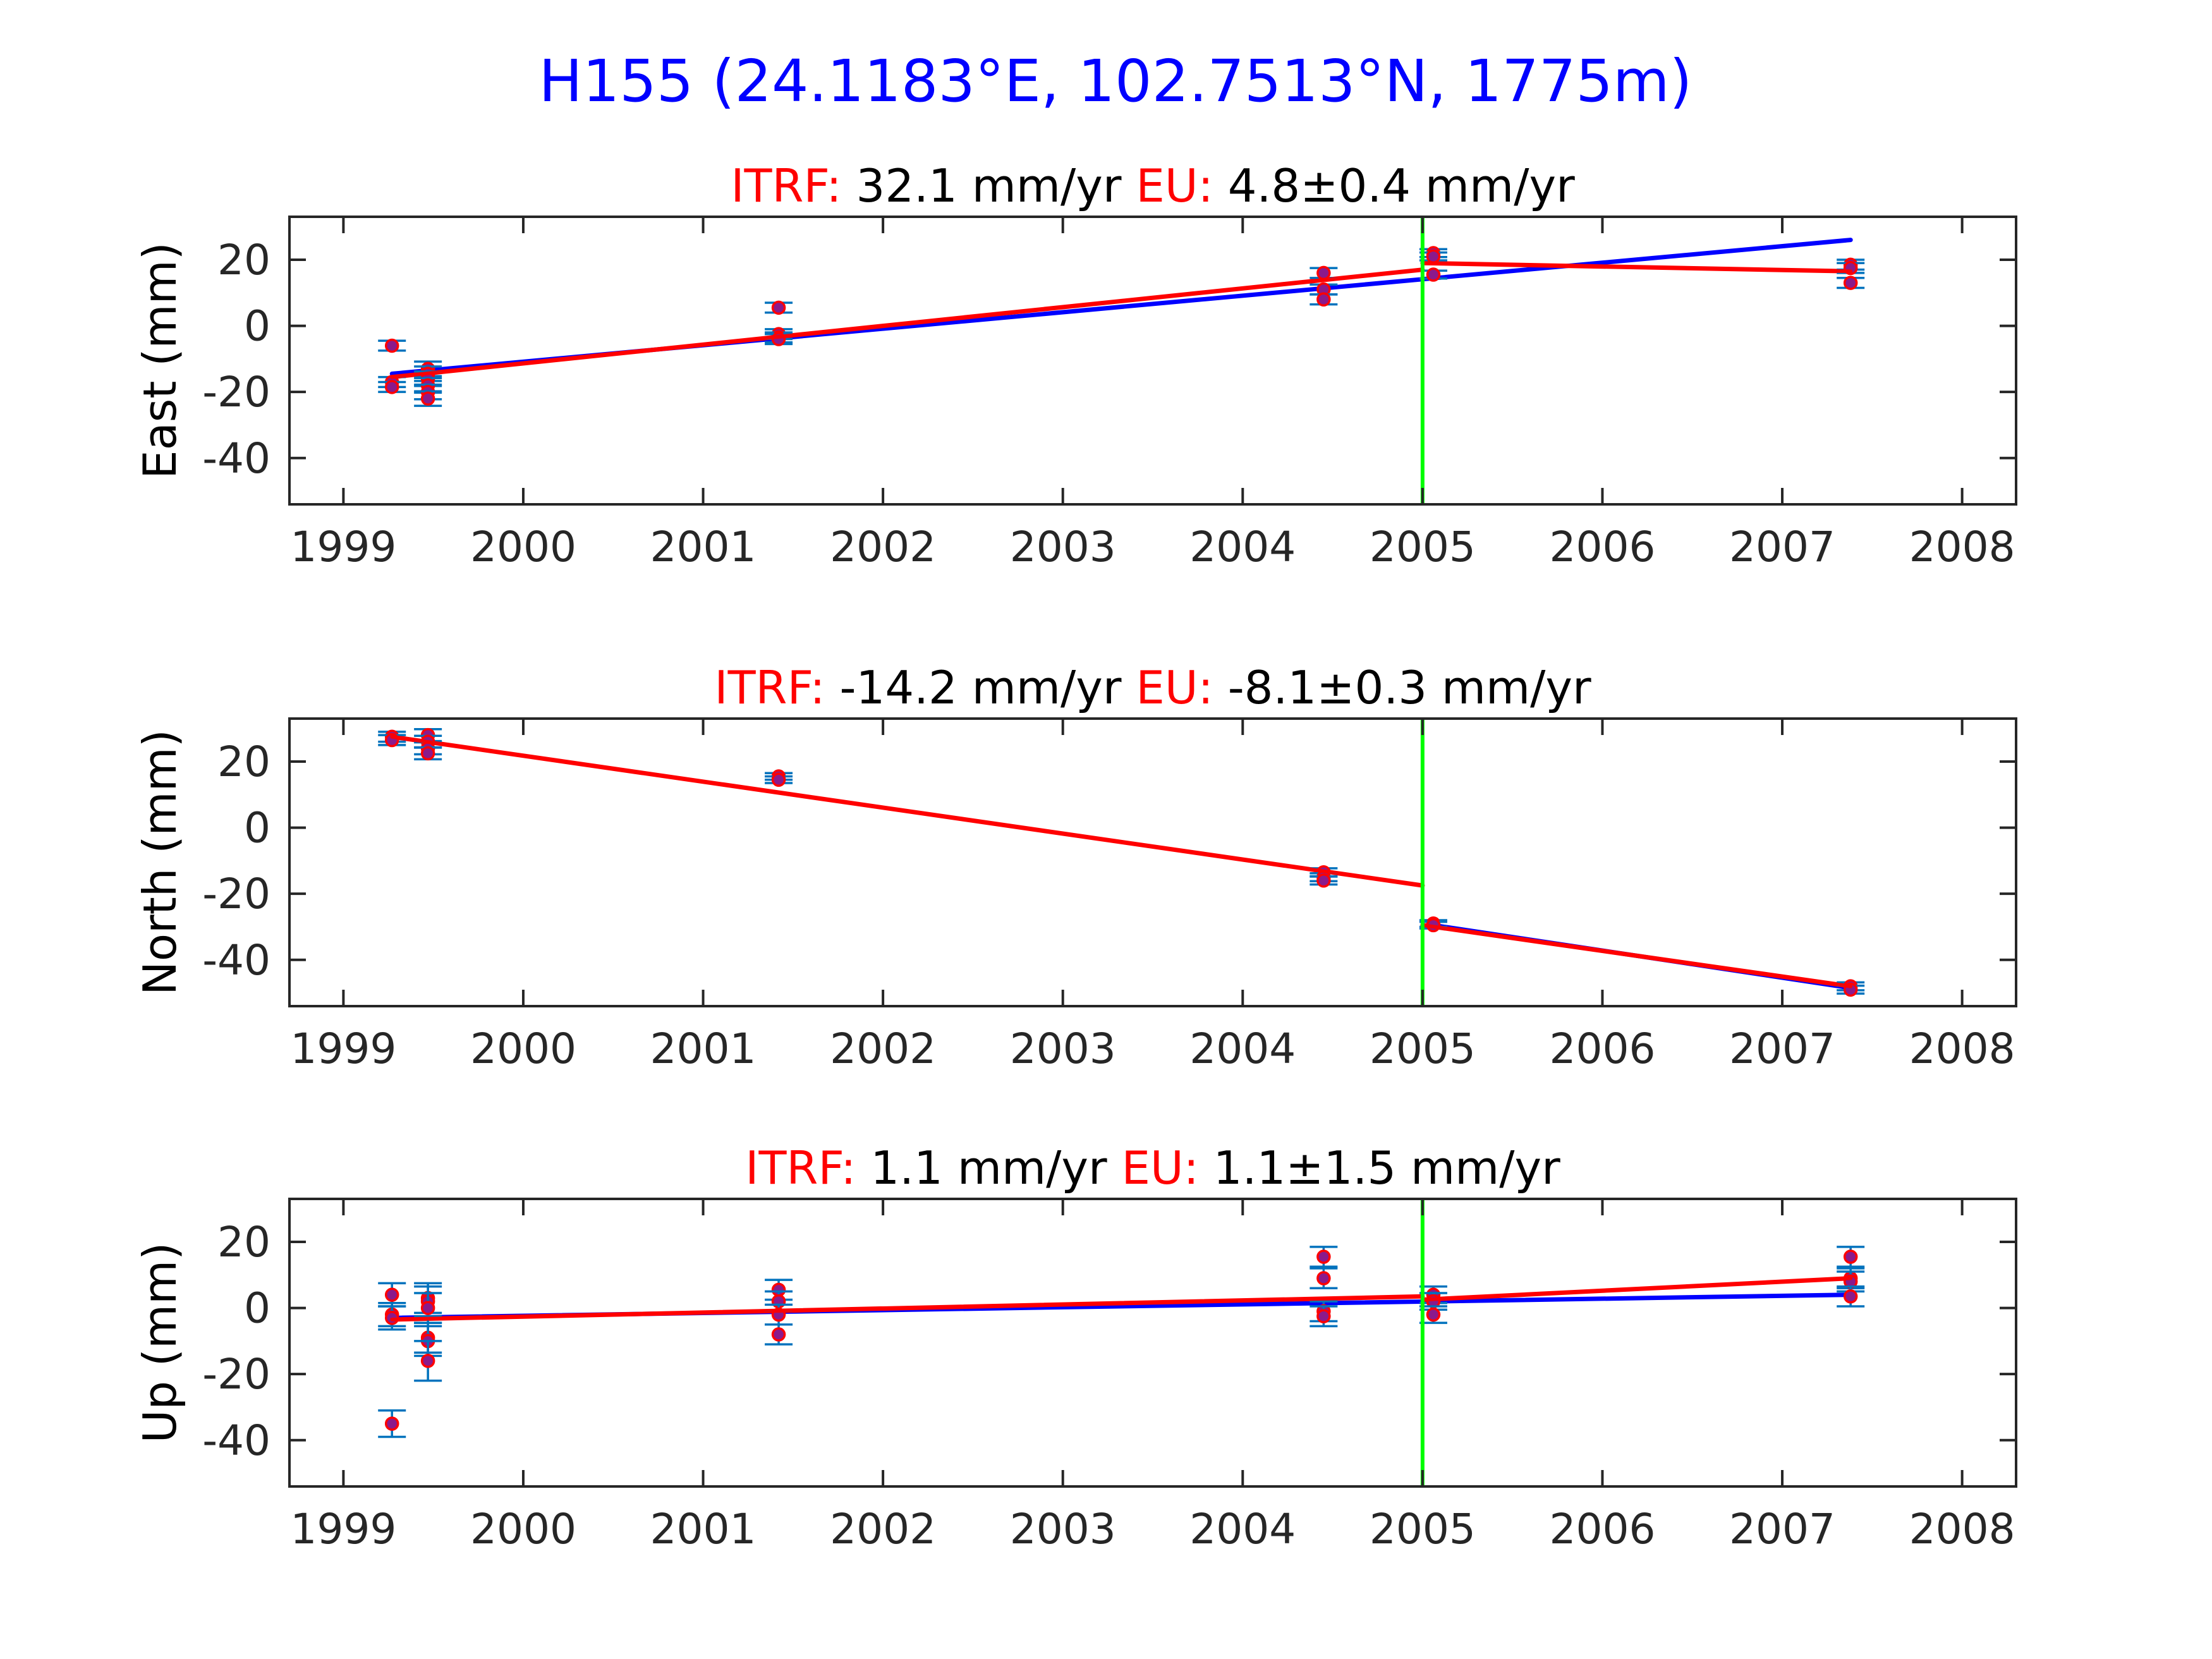 This screenshot has width=2212, height=1659. I want to click on panel-north-axes-box, so click(1152, 862).